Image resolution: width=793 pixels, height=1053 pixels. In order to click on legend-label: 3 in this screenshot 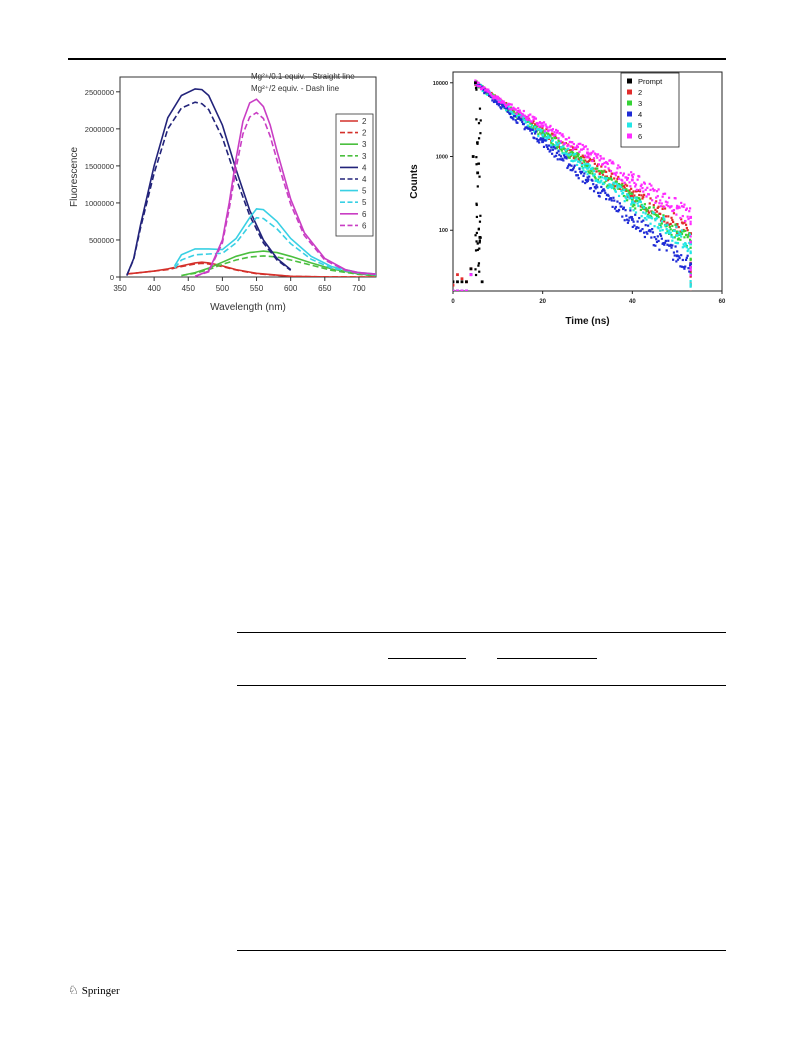, I will do `click(364, 144)`.